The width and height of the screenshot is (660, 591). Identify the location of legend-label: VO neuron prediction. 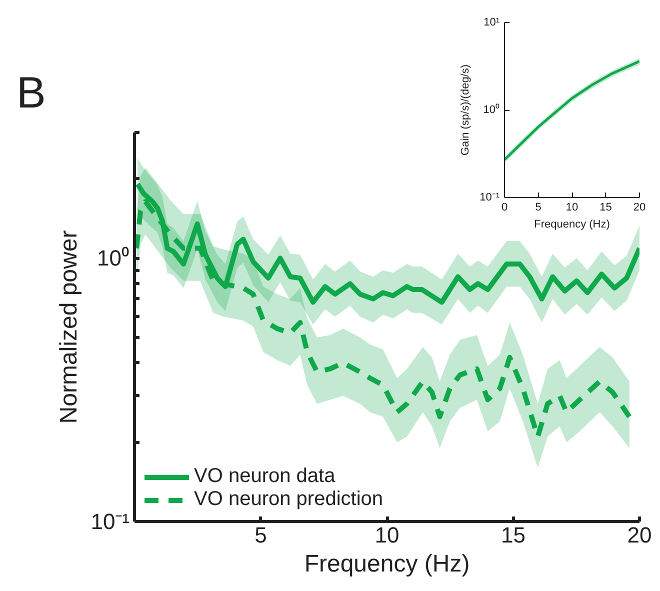
(289, 499).